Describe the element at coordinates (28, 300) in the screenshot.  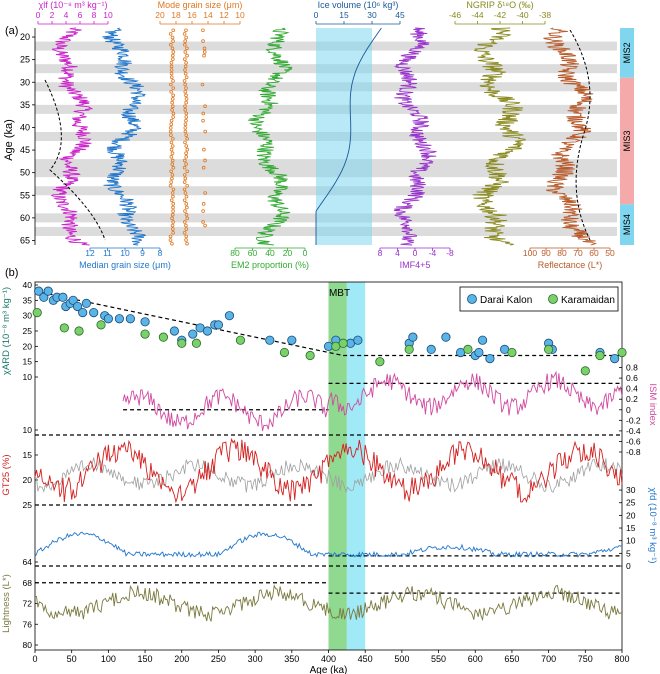
I see `y-tick-label: 35` at that location.